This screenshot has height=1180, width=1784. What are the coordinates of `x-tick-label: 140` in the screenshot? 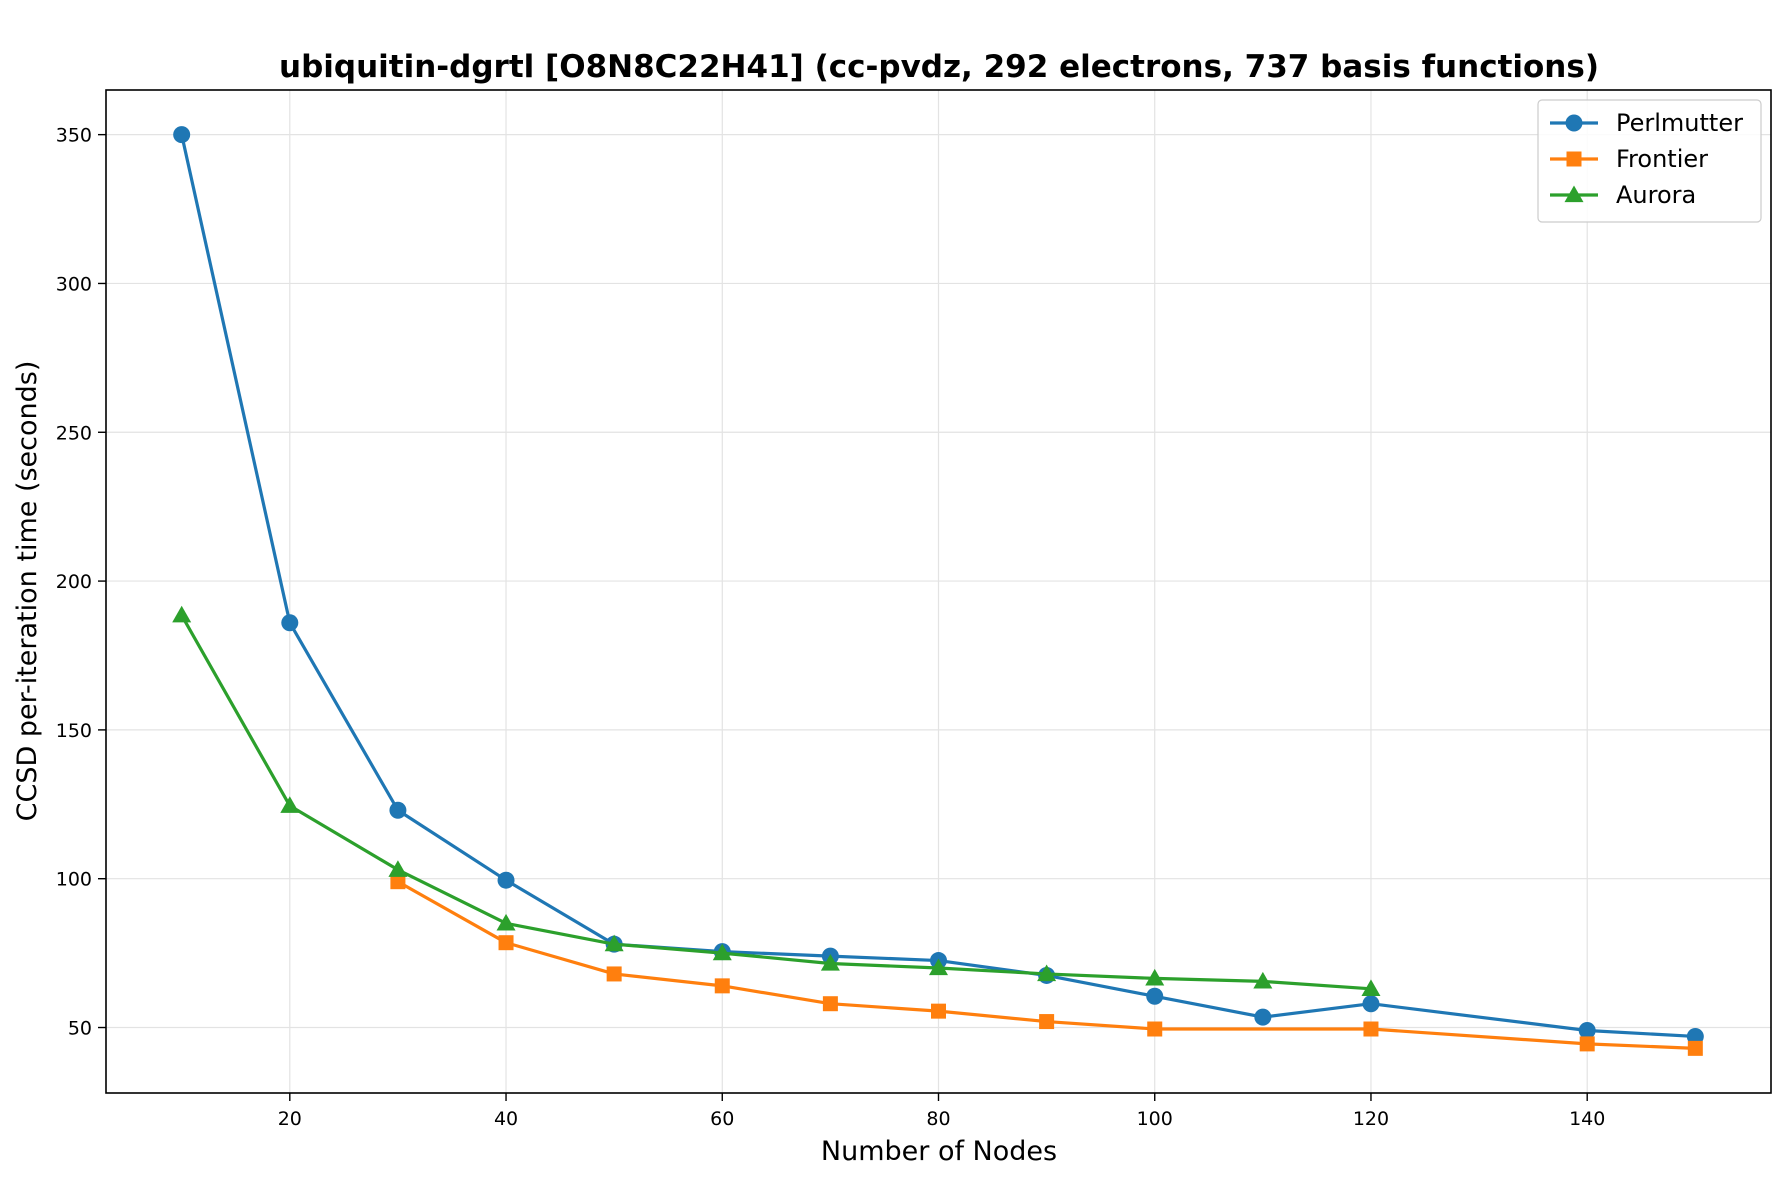 It's located at (1587, 1119).